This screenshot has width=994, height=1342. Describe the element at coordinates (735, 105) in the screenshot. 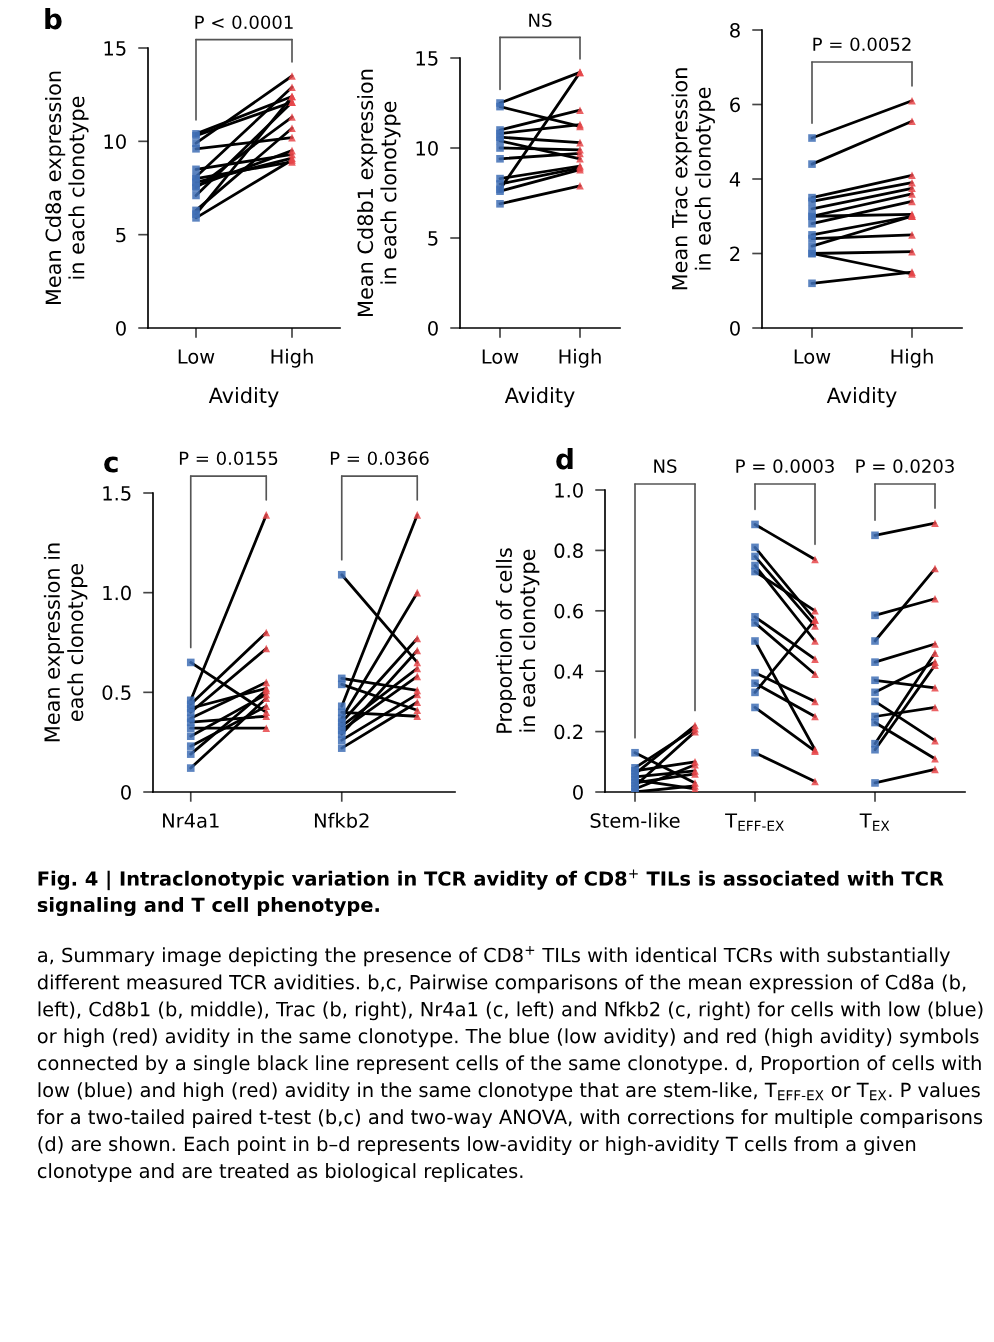

I see `y-tick-label: 6` at that location.